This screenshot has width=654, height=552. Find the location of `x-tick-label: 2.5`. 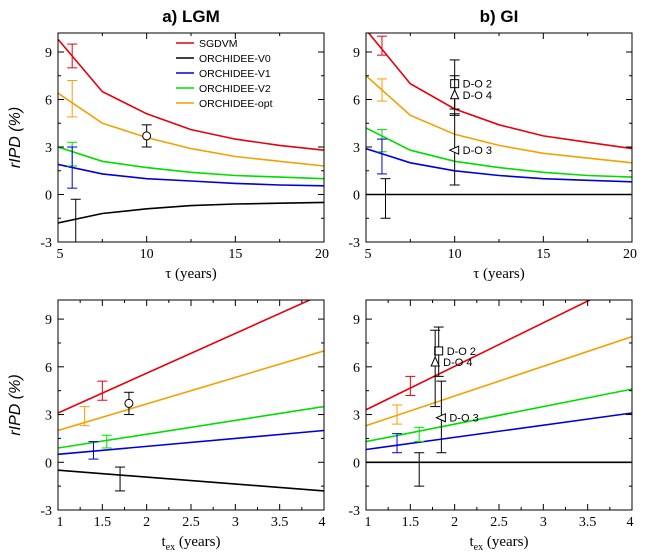

x-tick-label: 2.5 is located at coordinates (191, 522).